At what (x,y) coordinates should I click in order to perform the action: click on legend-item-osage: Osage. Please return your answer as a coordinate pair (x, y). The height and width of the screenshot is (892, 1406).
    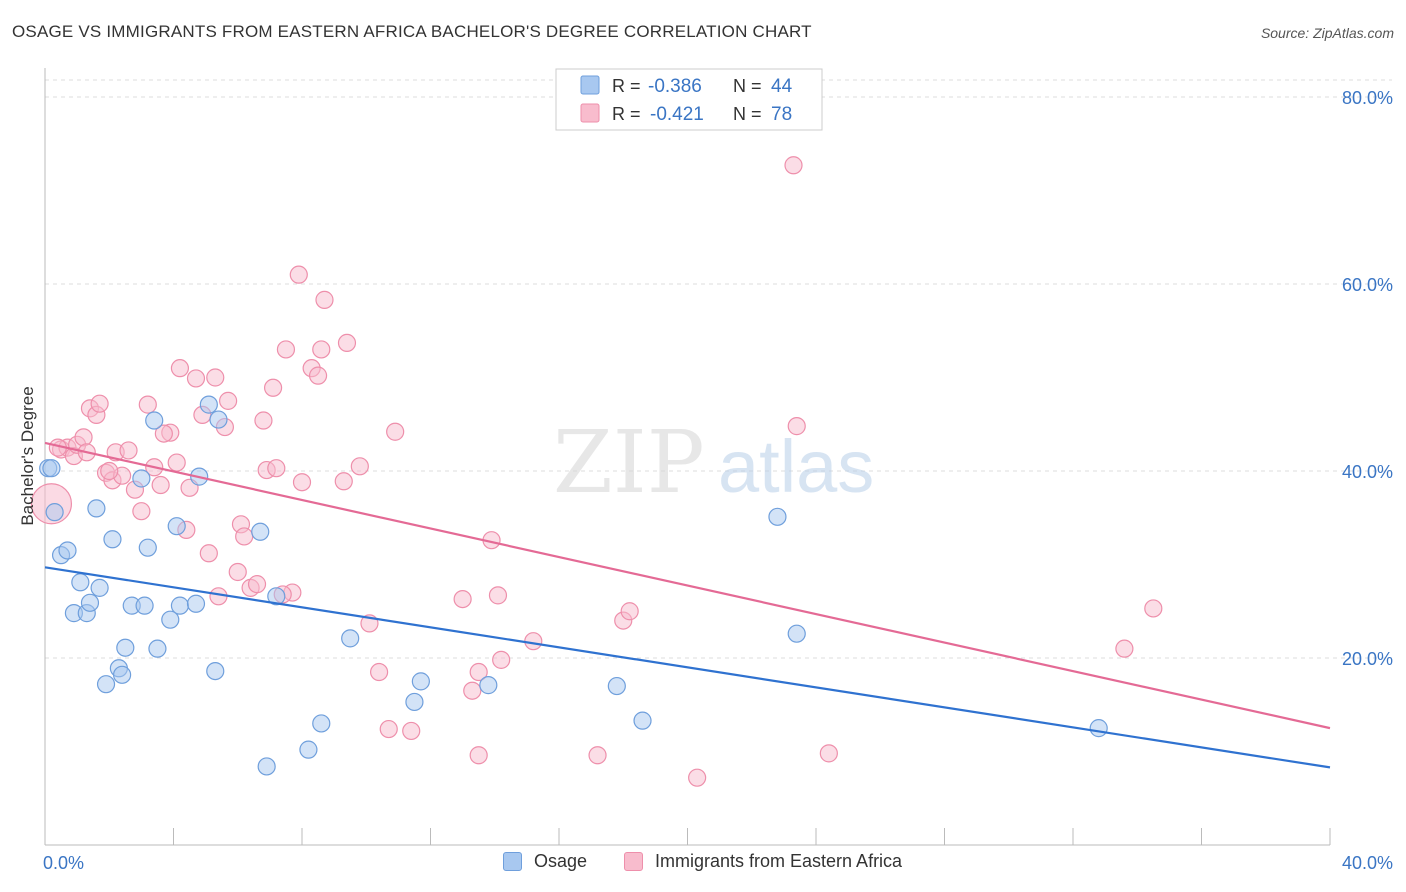
    Looking at the image, I should click on (545, 861).